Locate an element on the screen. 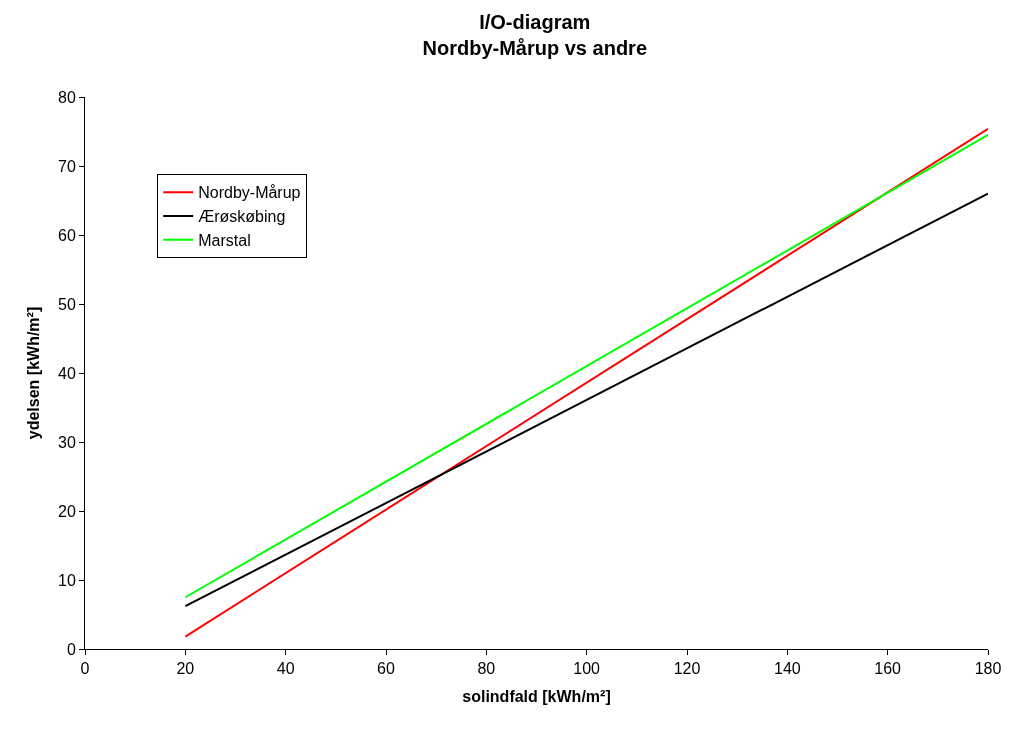 This screenshot has height=730, width=1009. legend-label: Ærøskøbing is located at coordinates (242, 217).